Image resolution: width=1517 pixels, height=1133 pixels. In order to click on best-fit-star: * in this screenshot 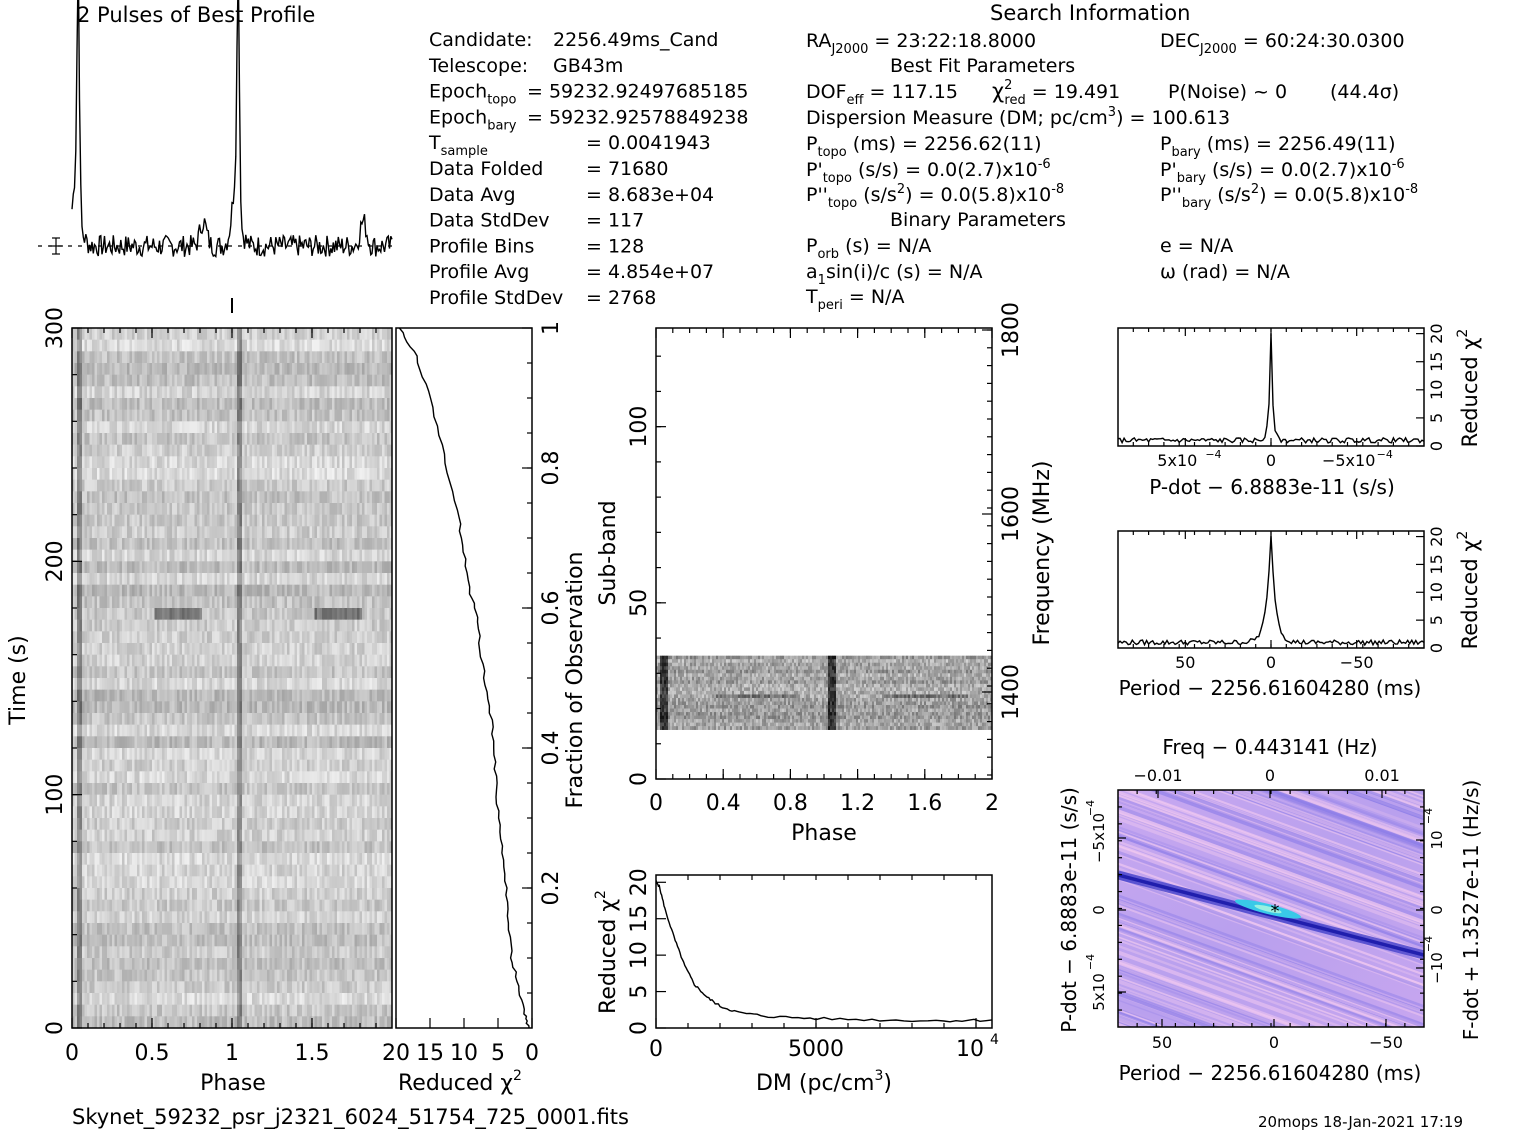, I will do `click(1275, 911)`.